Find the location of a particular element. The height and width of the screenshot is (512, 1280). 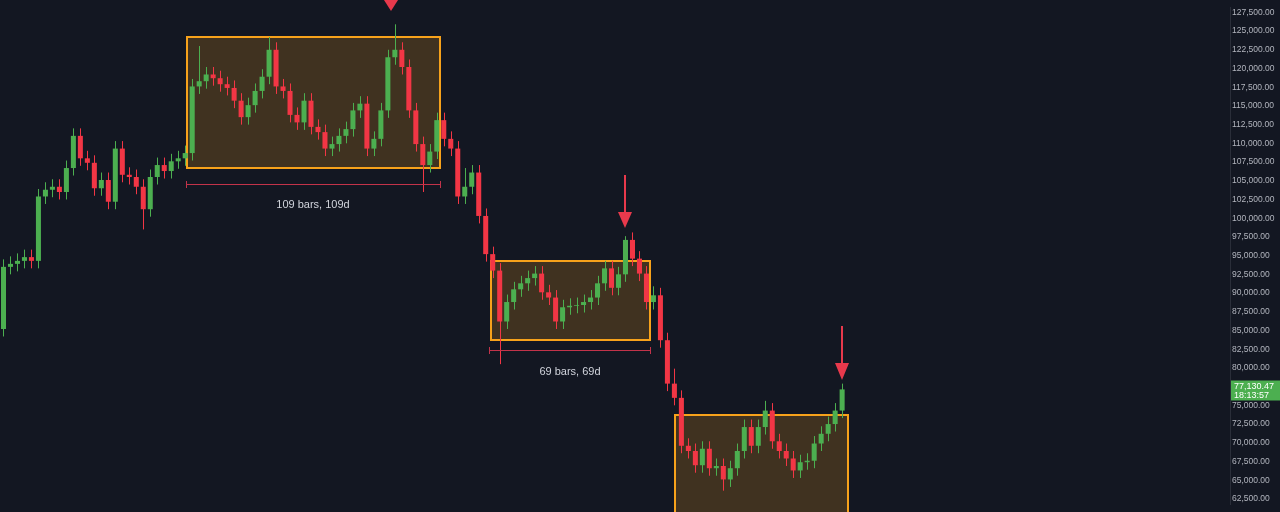

y-tick-label: 72,500.00 is located at coordinates (1251, 423).